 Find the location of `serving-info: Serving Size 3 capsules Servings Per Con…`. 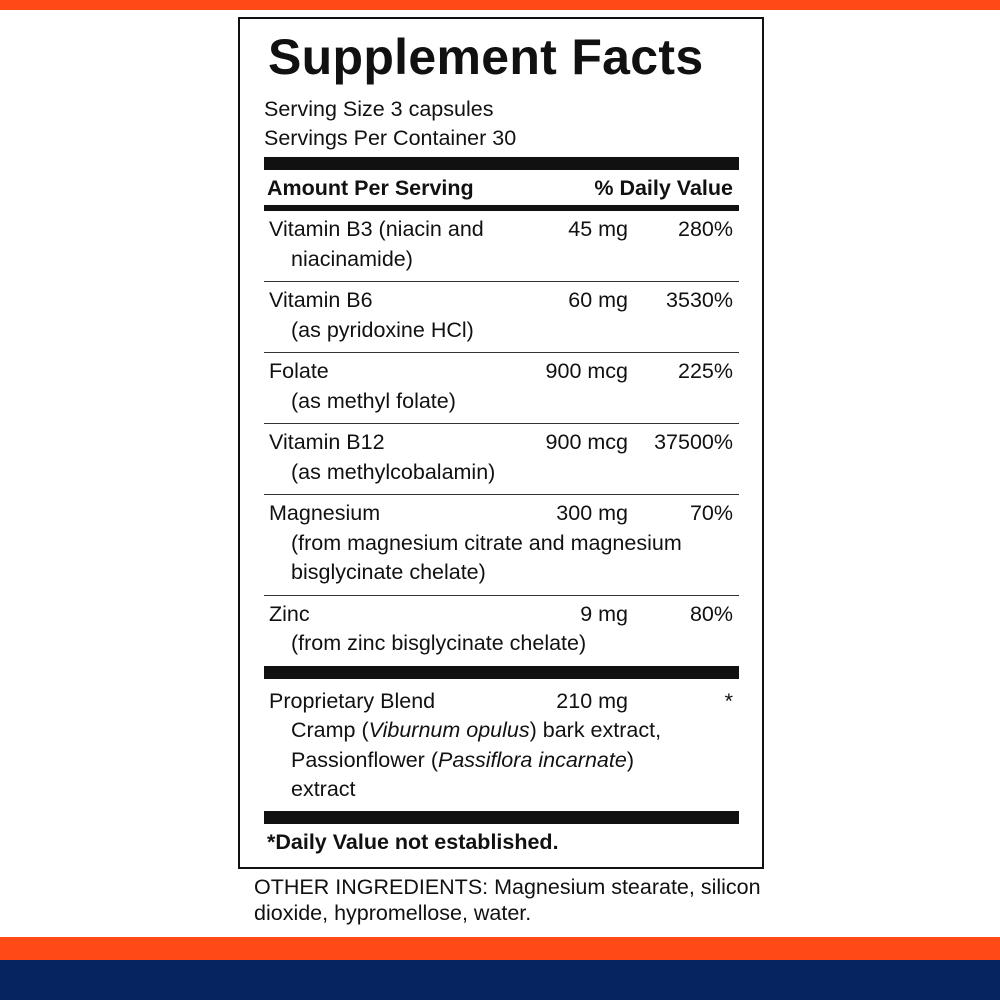

serving-info: Serving Size 3 capsules Servings Per Con… is located at coordinates (501, 124).